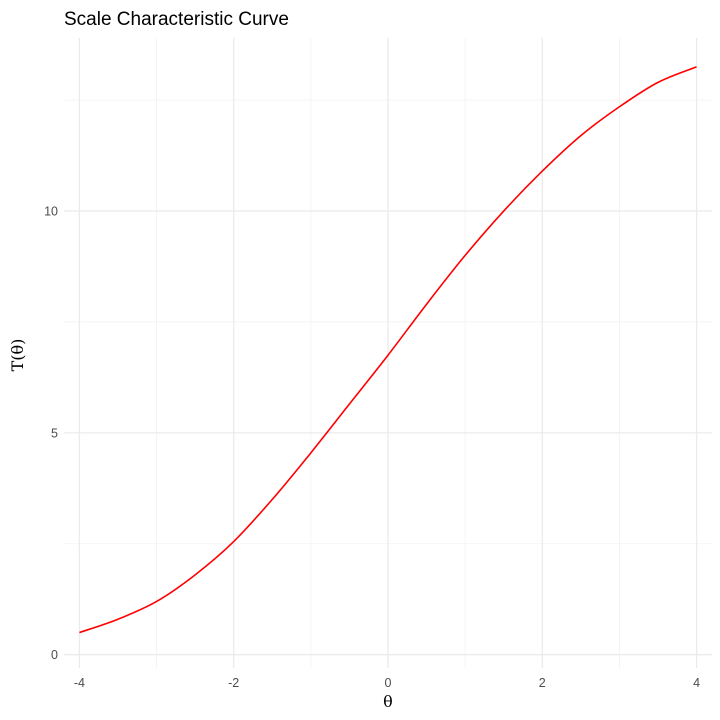 The width and height of the screenshot is (720, 720). What do you see at coordinates (54, 655) in the screenshot?
I see `y-tick-label: 0` at bounding box center [54, 655].